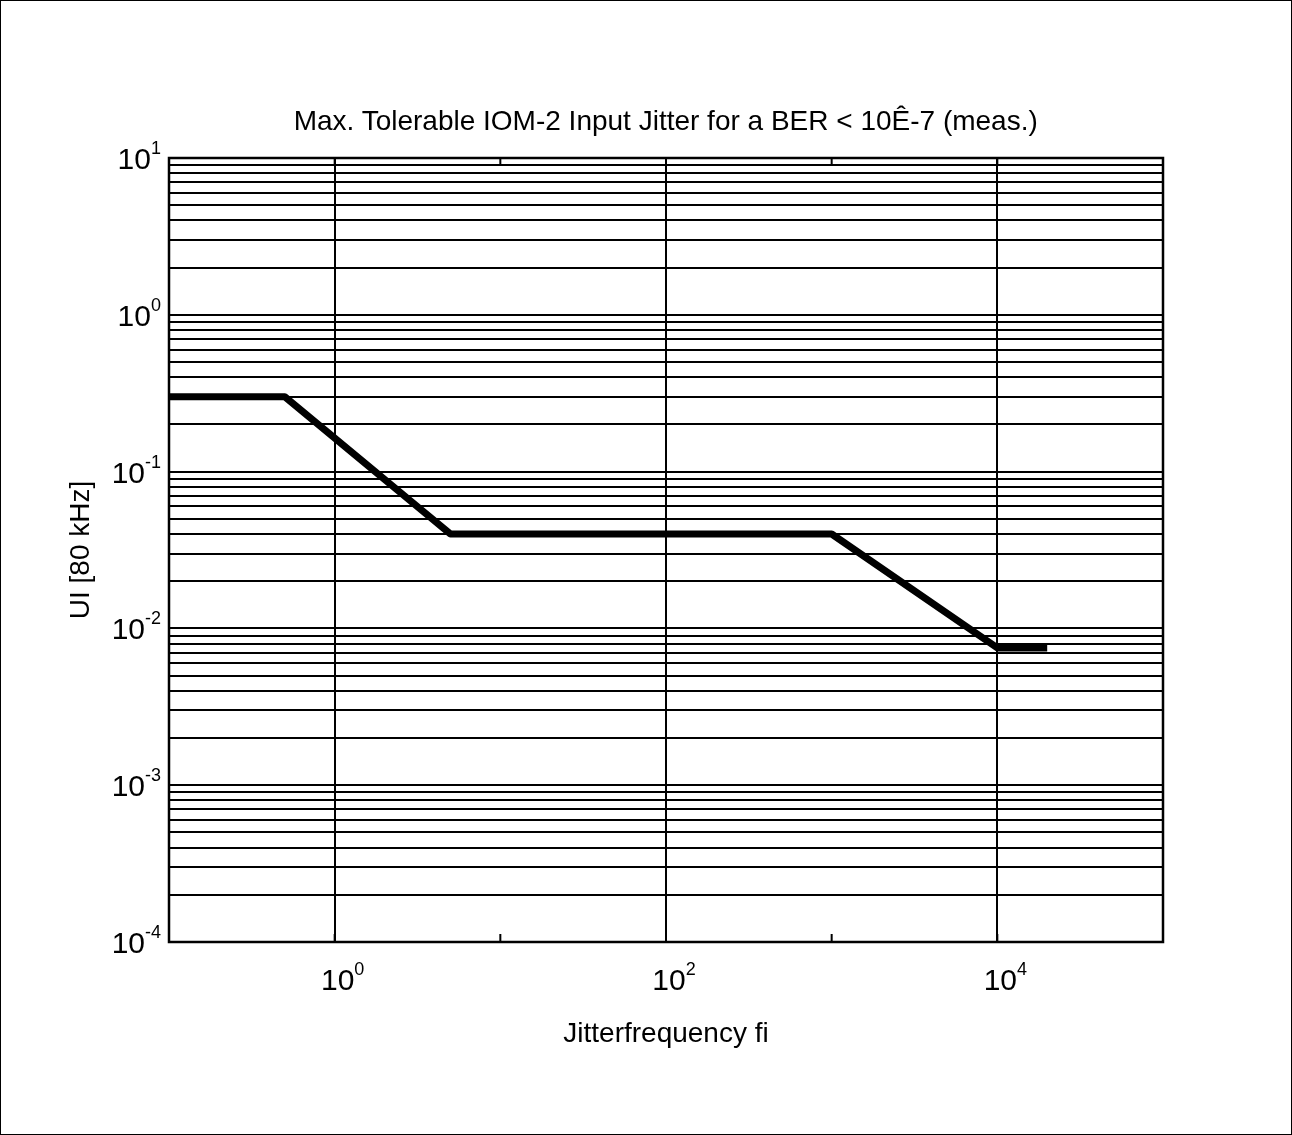 The width and height of the screenshot is (1292, 1135). What do you see at coordinates (665, 120) in the screenshot?
I see `chart-title: Max. Tolerable IOM-2 Input Jitter for a BER < 10Ê-7 (meas.)` at bounding box center [665, 120].